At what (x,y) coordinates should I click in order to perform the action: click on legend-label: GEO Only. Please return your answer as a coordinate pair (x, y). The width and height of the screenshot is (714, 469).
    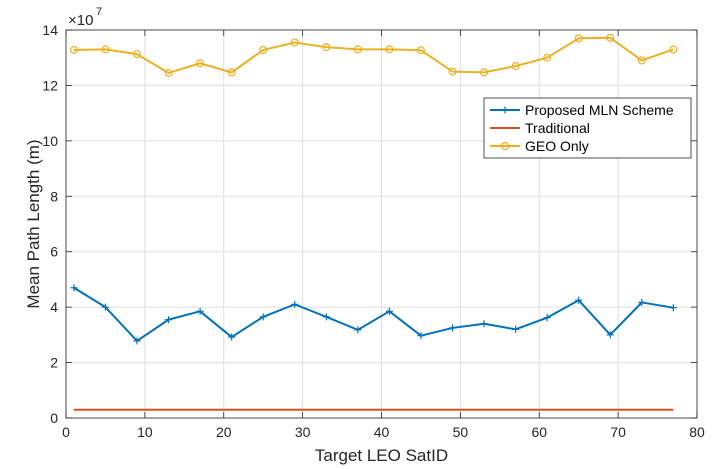
    Looking at the image, I should click on (557, 146).